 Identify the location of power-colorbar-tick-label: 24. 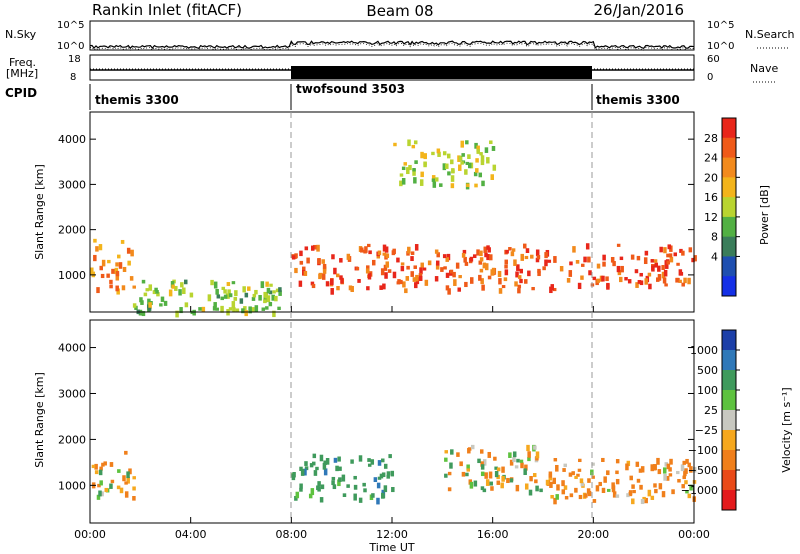
(711, 158).